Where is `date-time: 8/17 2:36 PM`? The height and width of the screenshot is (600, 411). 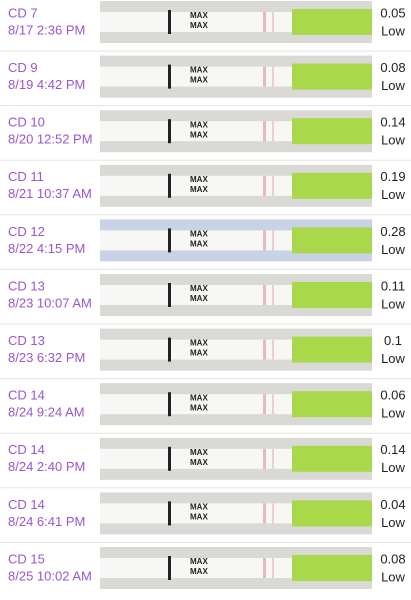
date-time: 8/17 2:36 PM is located at coordinates (46, 29).